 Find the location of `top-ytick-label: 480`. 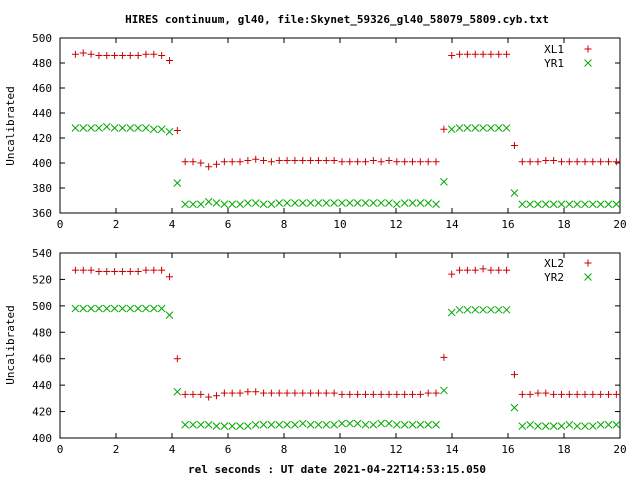

top-ytick-label: 480 is located at coordinates (42, 63).